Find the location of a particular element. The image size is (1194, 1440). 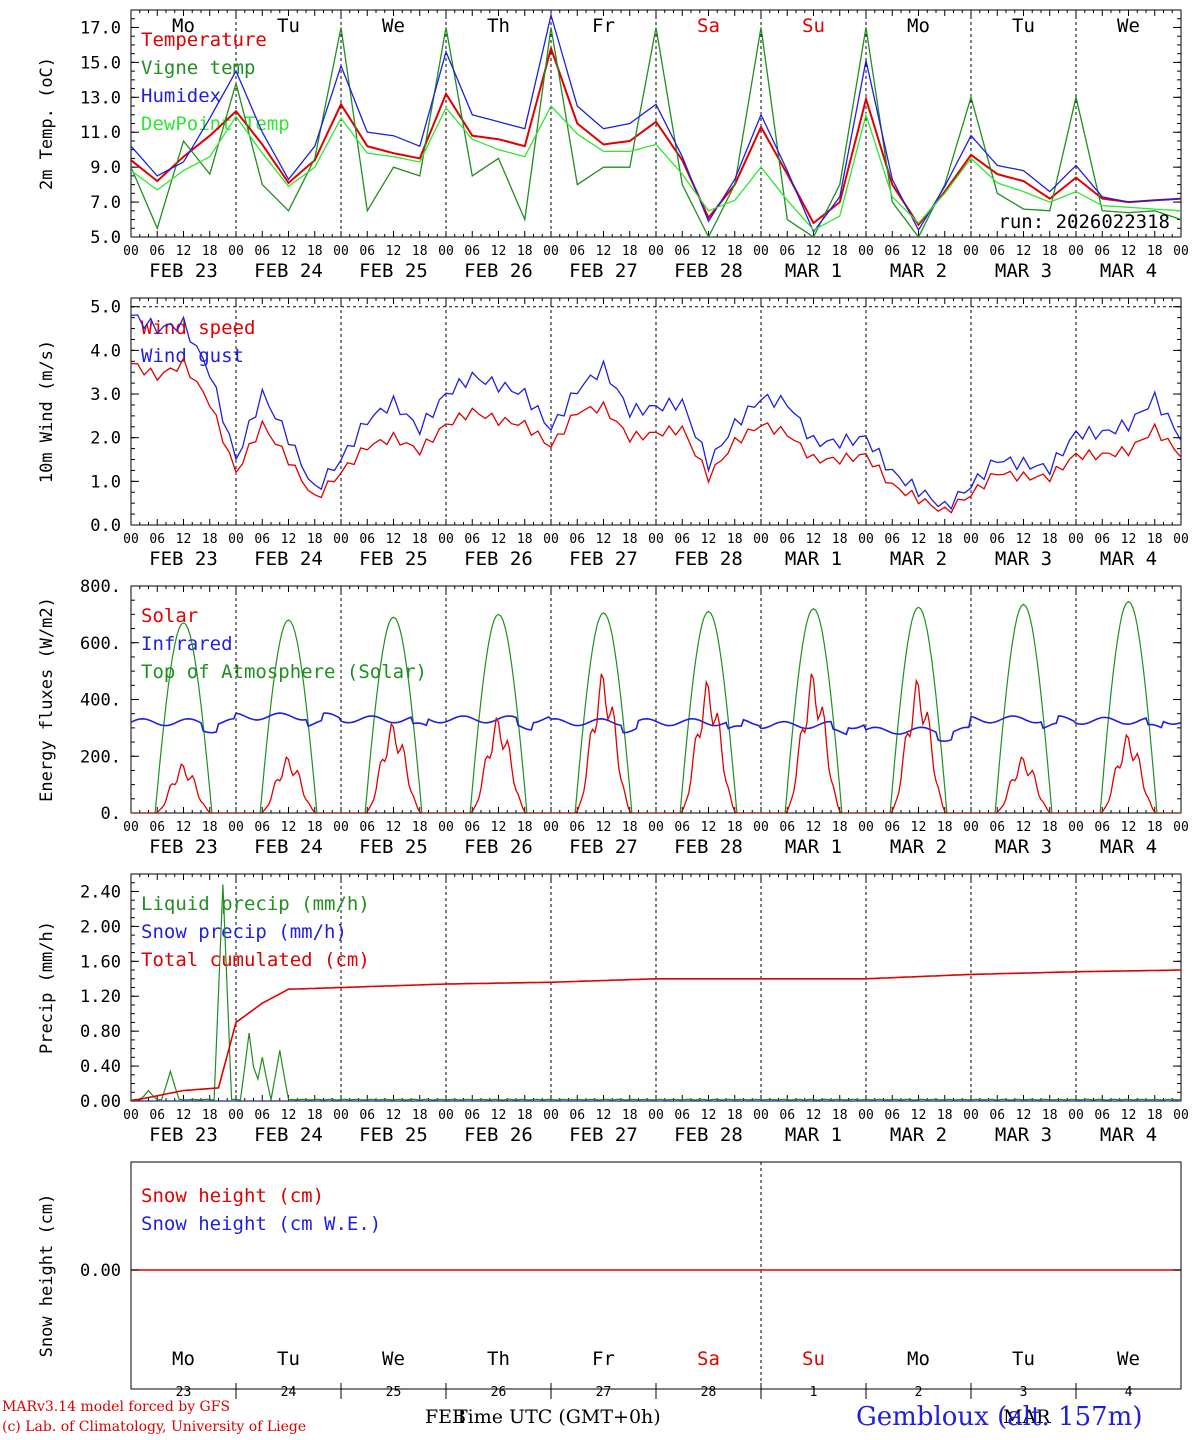

y-axis-label: Energy fluxes (W/m2) is located at coordinates (47, 699).